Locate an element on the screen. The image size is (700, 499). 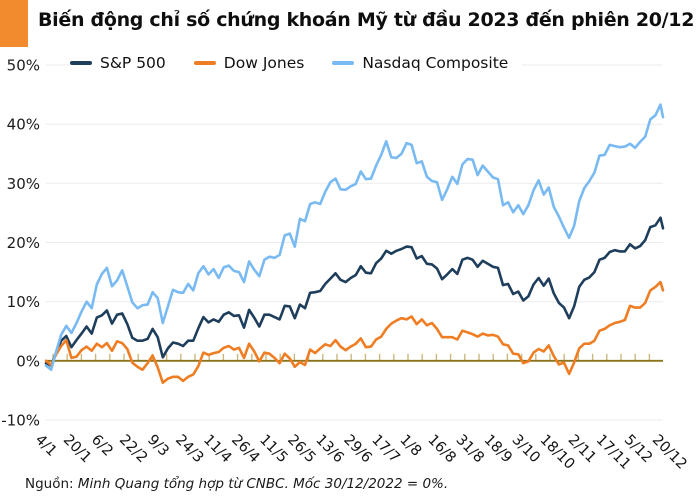
legend-item-dow: Dow Jones is located at coordinates (249, 63).